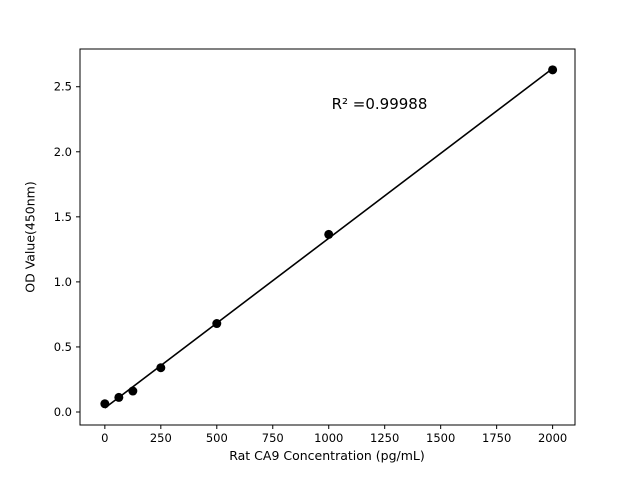 This screenshot has height=480, width=640. I want to click on y-tick-label: 0.5, so click(63, 347).